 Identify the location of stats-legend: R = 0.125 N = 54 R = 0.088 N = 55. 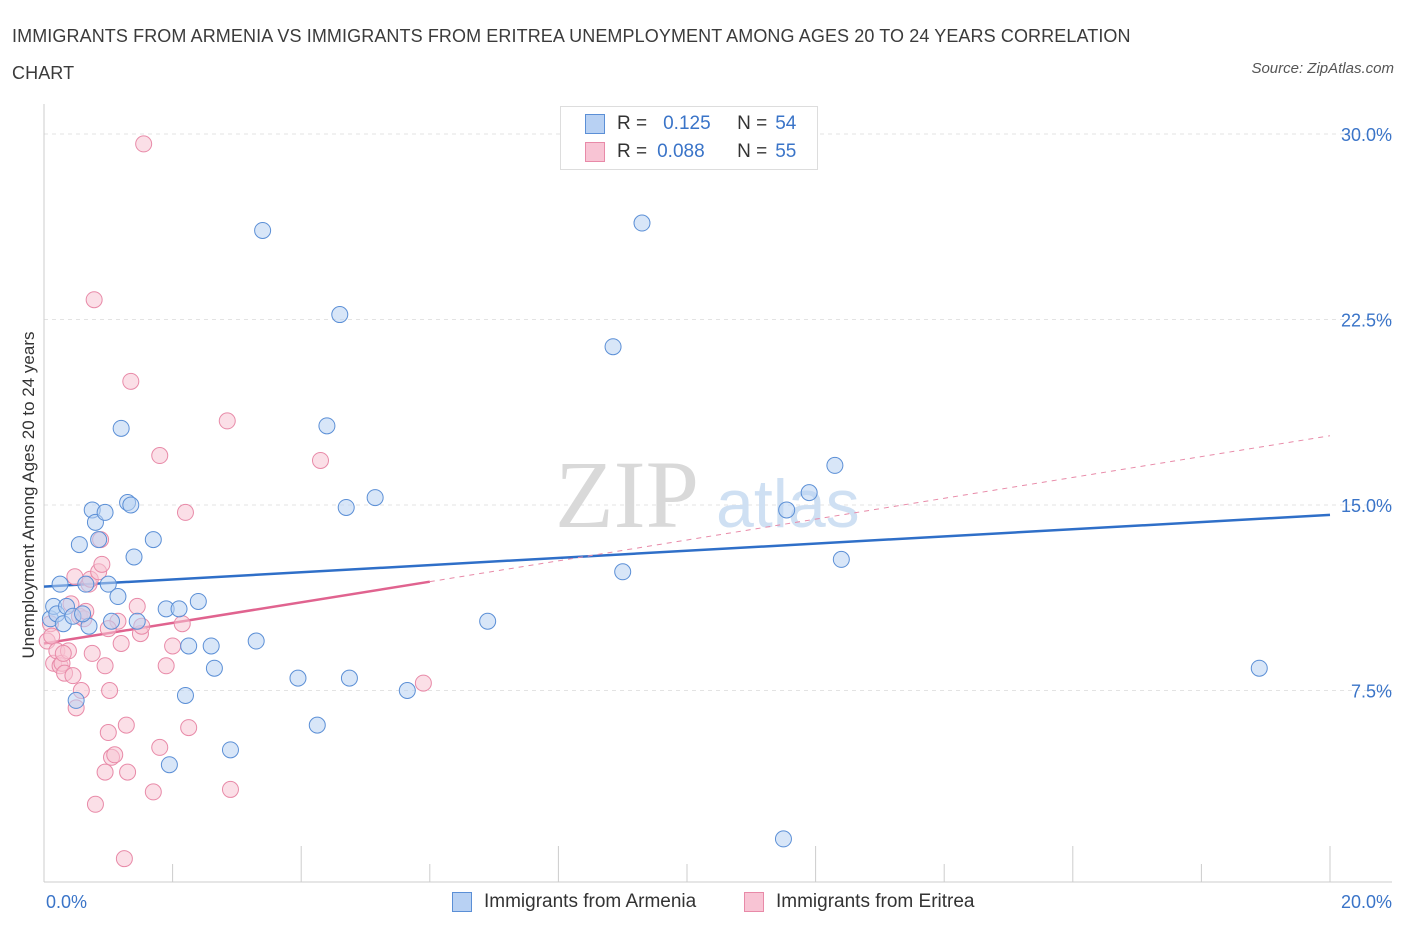
(689, 138).